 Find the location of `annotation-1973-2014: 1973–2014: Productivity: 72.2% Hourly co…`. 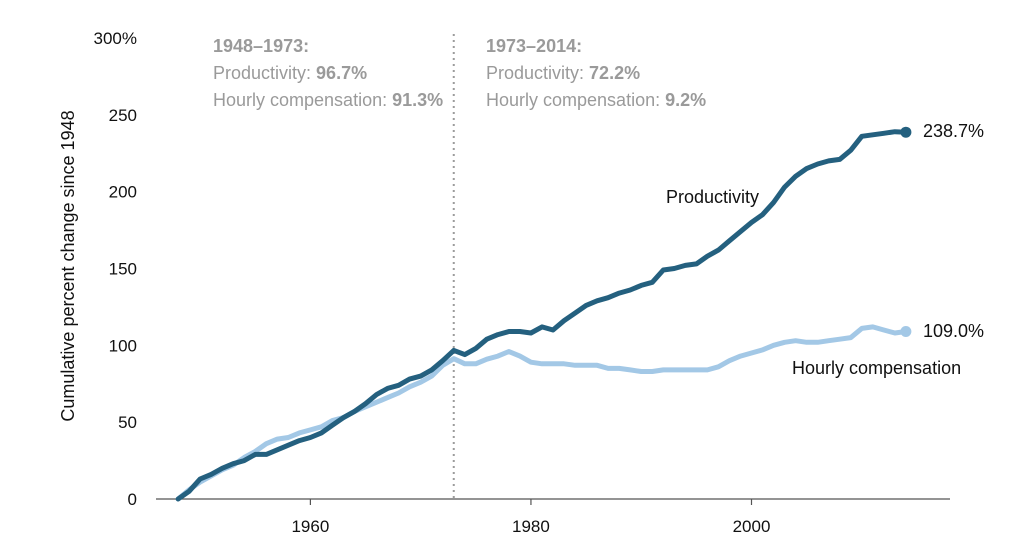

annotation-1973-2014: 1973–2014: Productivity: 72.2% Hourly co… is located at coordinates (596, 73).